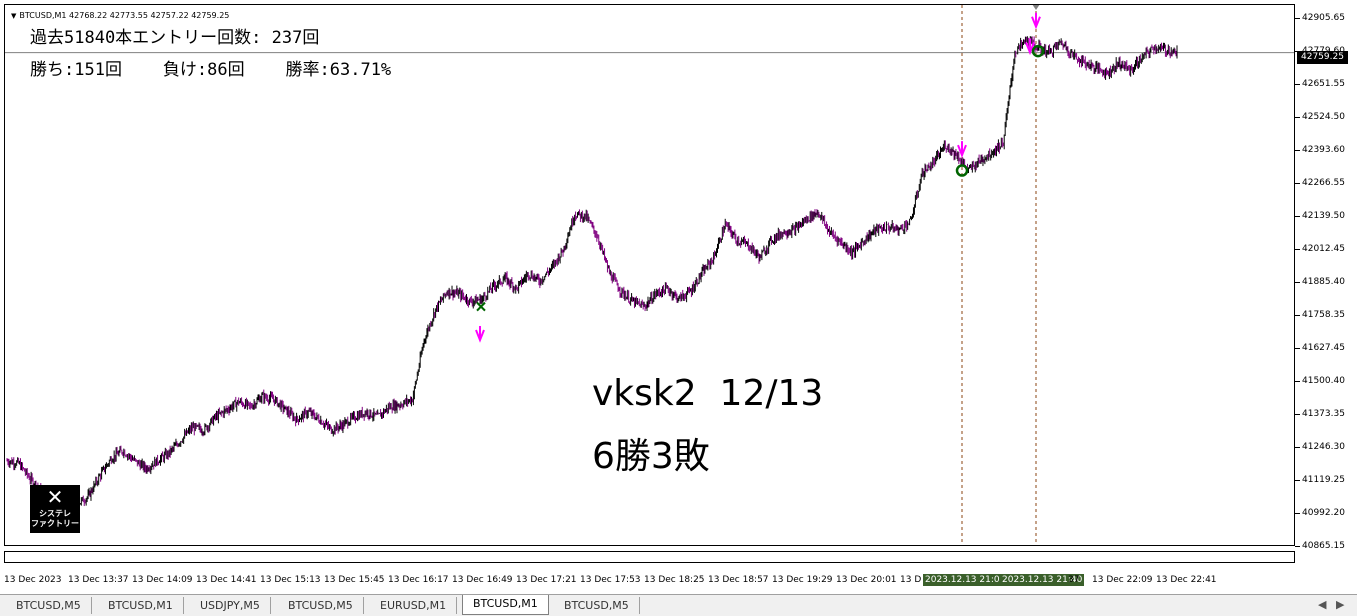  Describe the element at coordinates (55, 497) in the screenshot. I see `tools-icon: ✕` at that location.